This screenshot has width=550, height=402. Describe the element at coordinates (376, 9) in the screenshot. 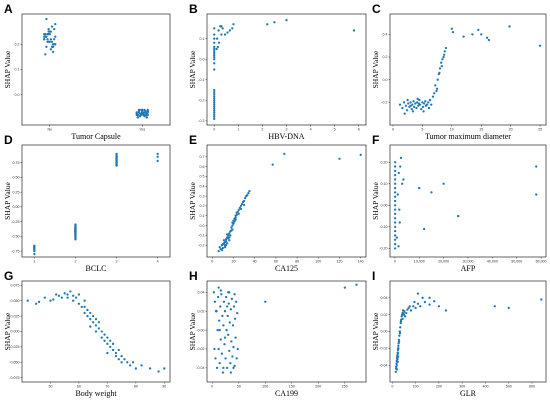

I see `panel-letter: C` at that location.